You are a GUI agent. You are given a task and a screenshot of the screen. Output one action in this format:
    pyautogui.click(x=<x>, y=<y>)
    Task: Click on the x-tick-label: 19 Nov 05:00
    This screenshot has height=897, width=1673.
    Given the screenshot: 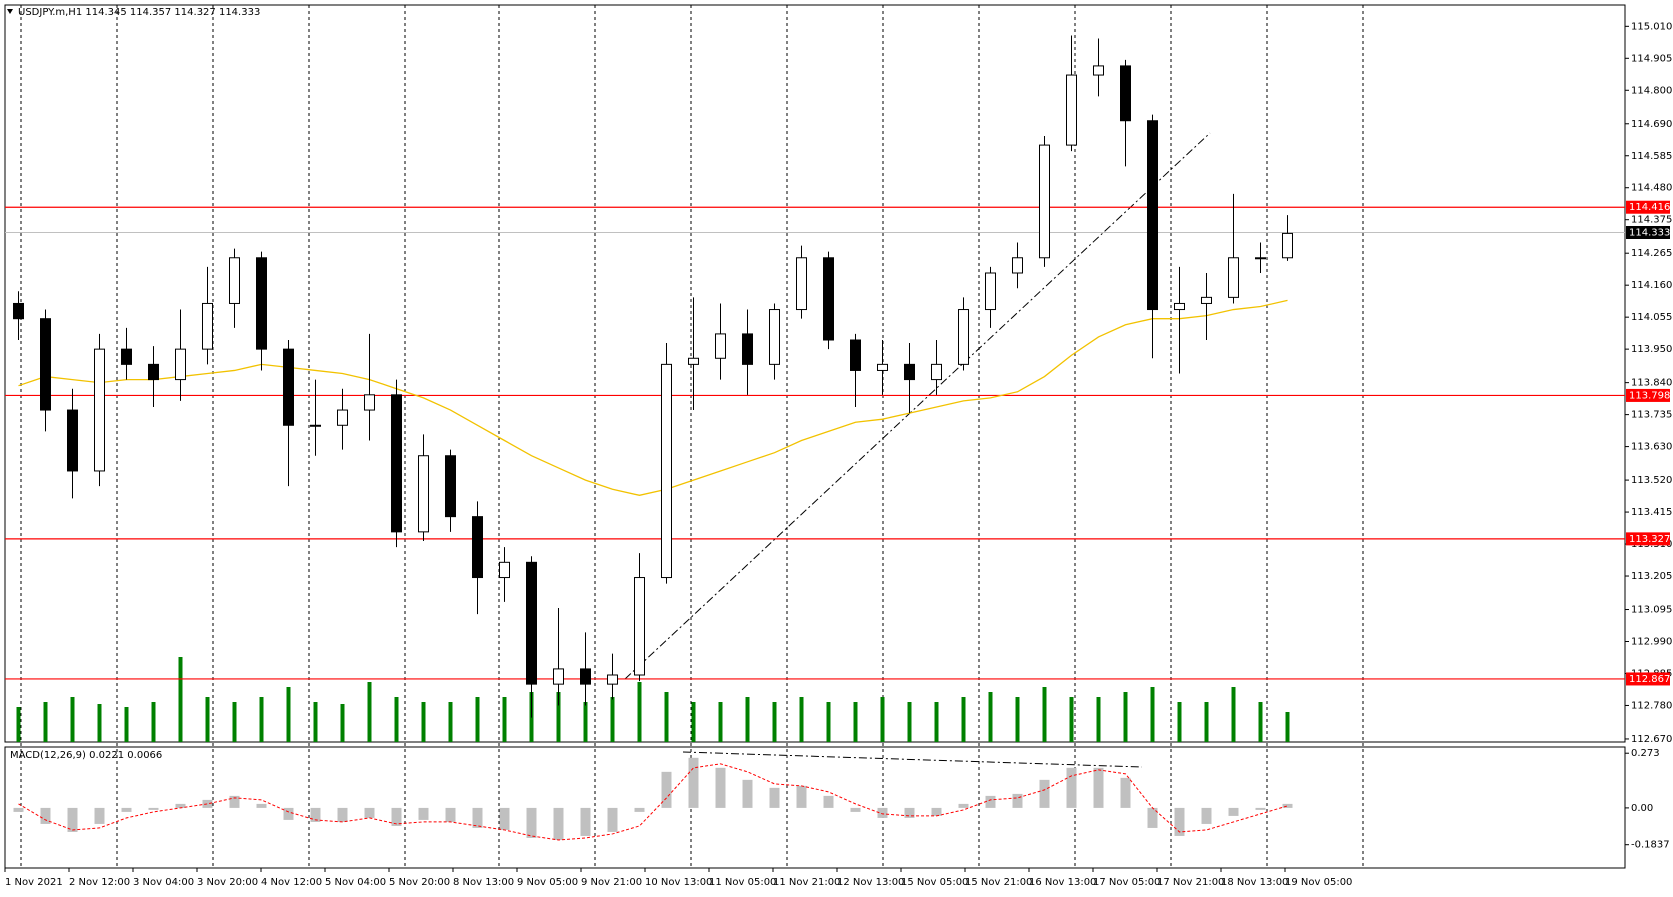 What is the action you would take?
    pyautogui.click(x=1318, y=882)
    